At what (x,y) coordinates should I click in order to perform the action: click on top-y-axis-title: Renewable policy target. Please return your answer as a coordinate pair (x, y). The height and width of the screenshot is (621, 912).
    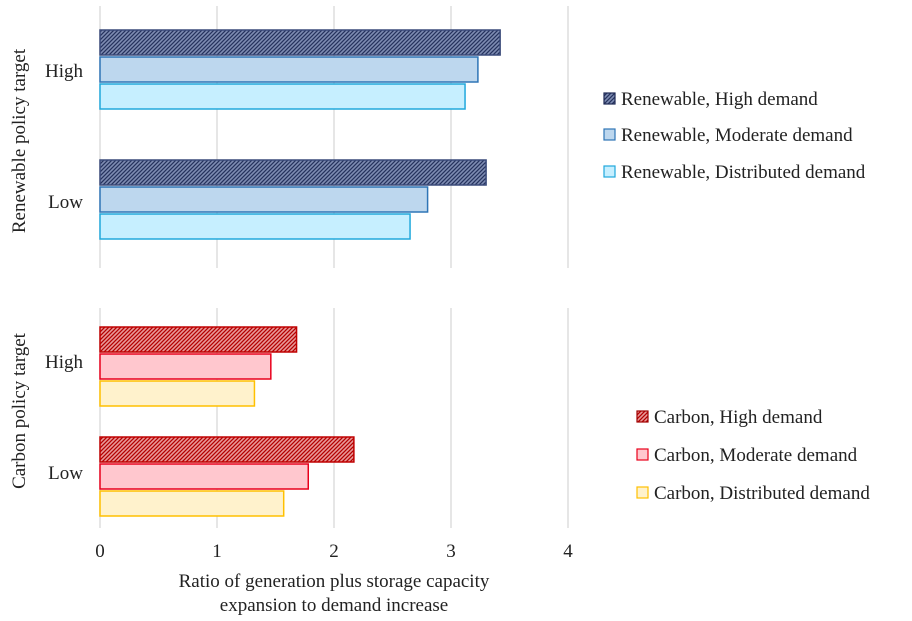
    Looking at the image, I should click on (19, 140).